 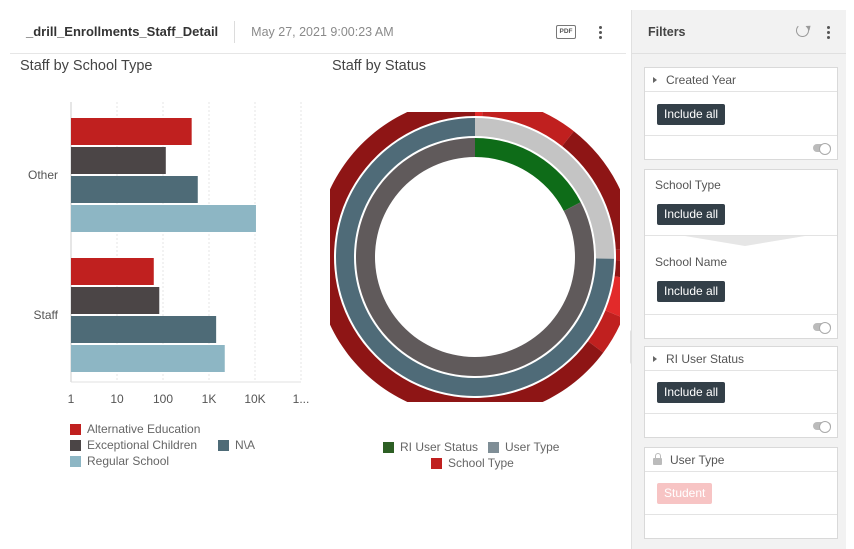 I want to click on filter-card-ri-user-status: RI User Status Include all, so click(x=741, y=392).